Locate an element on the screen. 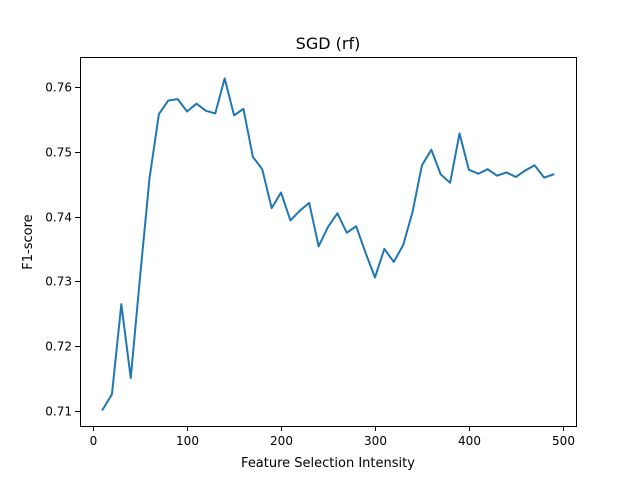  y-tick-label: 0.75 is located at coordinates (58, 153).